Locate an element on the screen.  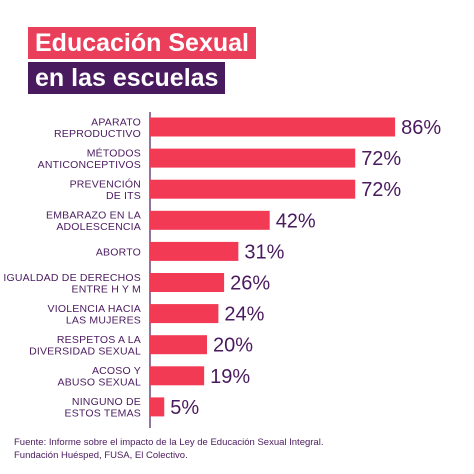
category-label: APARATO REPRODUCTIVO is located at coordinates (97, 128).